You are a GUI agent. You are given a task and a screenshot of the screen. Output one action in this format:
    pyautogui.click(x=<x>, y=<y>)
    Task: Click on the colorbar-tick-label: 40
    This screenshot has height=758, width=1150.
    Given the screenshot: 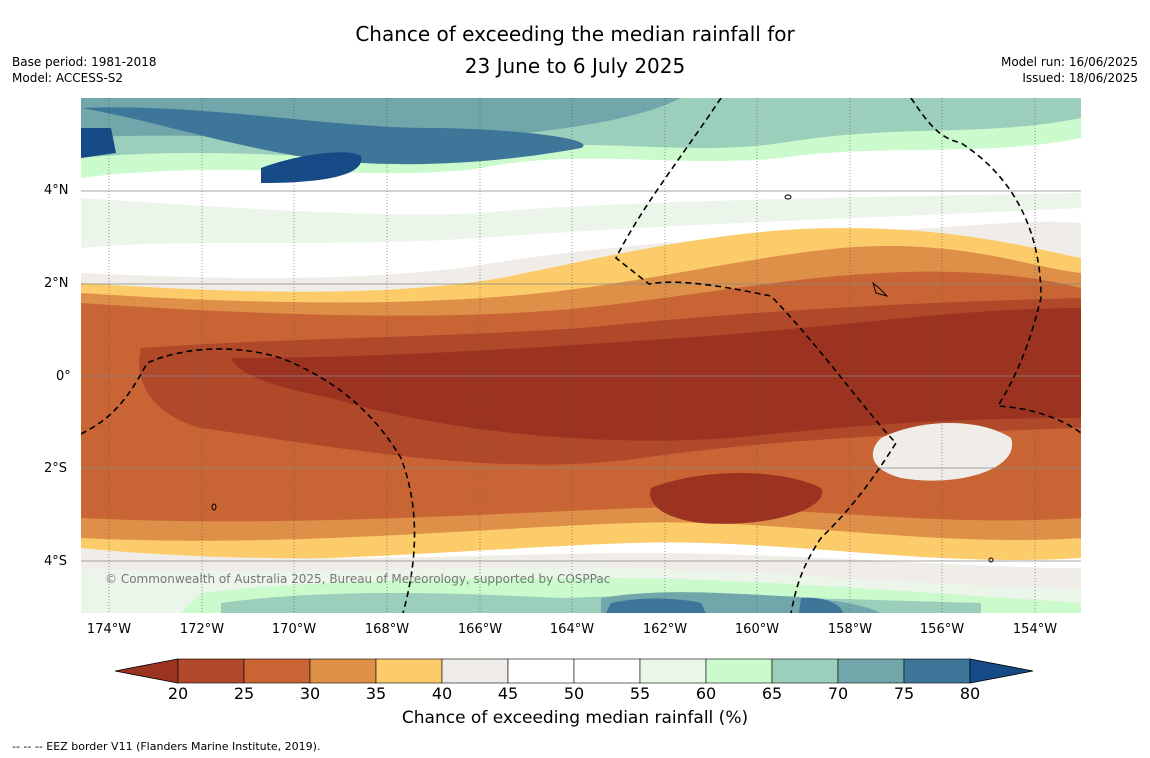 What is the action you would take?
    pyautogui.click(x=442, y=693)
    